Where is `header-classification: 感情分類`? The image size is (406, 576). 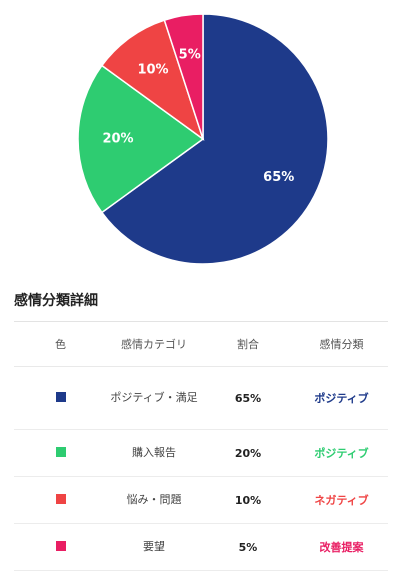 header-classification: 感情分類 is located at coordinates (341, 344).